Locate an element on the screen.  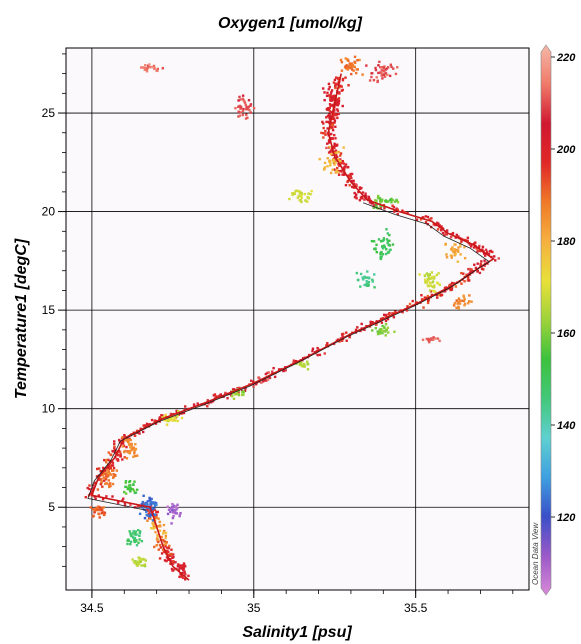
colorbar: 120 140 160 180 200 220 is located at coordinates (558, 320).